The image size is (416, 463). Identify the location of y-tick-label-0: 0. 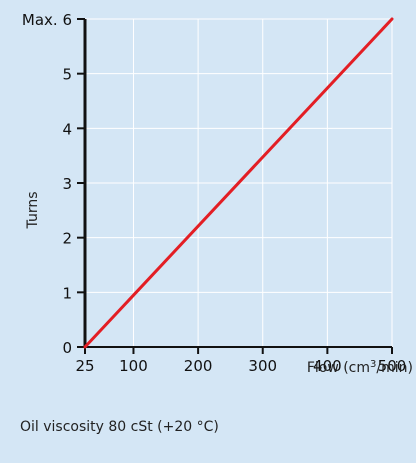
(67, 348).